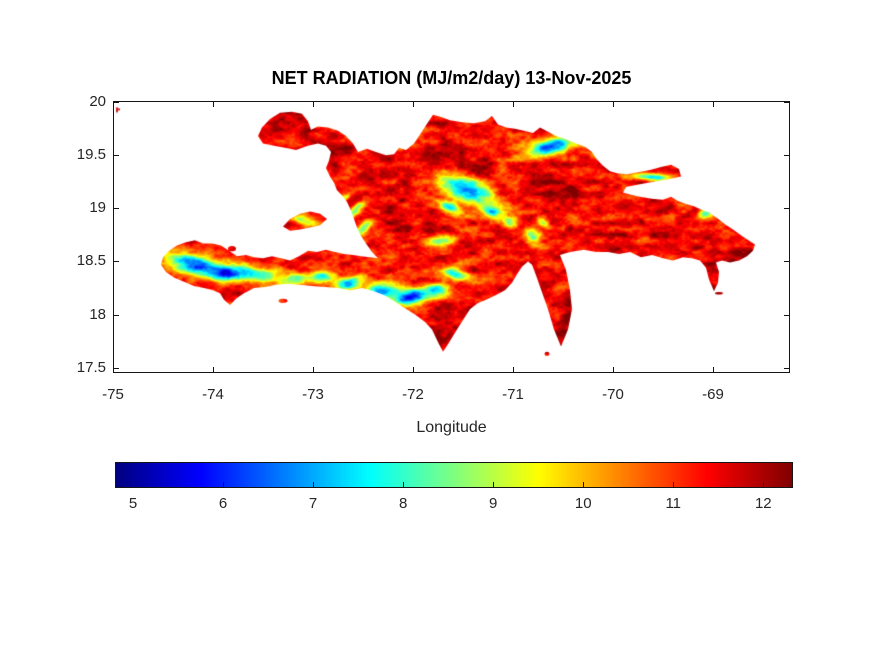 This screenshot has height=656, width=875. I want to click on colorbar-tick-label: 7, so click(313, 503).